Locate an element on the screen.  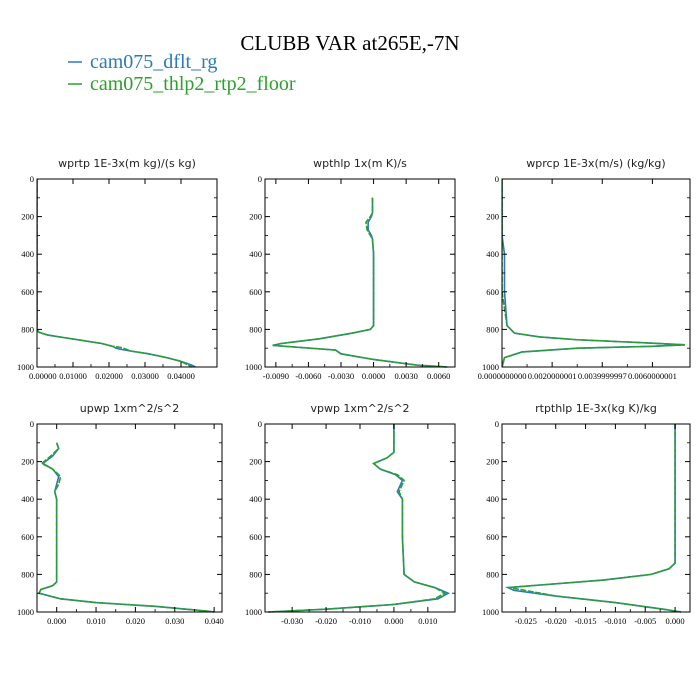
x-tick-label: 0.0030 is located at coordinates (405, 376).